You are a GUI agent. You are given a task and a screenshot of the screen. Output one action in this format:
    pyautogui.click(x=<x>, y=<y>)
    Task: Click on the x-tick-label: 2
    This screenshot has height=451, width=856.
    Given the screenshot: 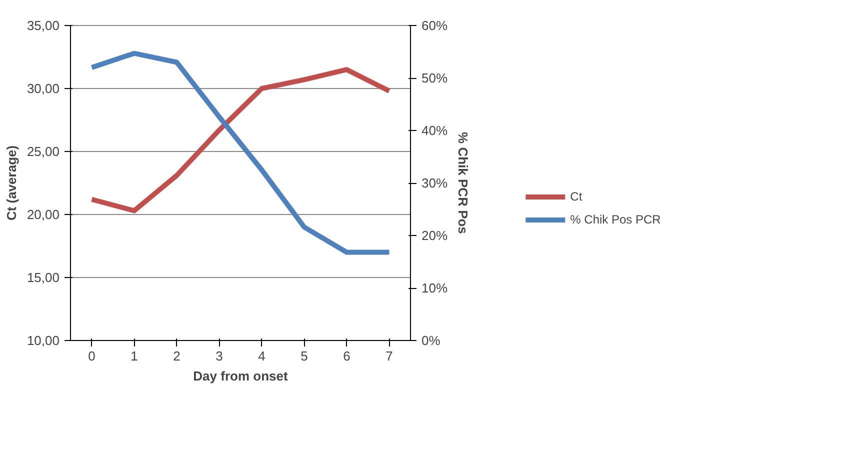 What is the action you would take?
    pyautogui.click(x=176, y=356)
    